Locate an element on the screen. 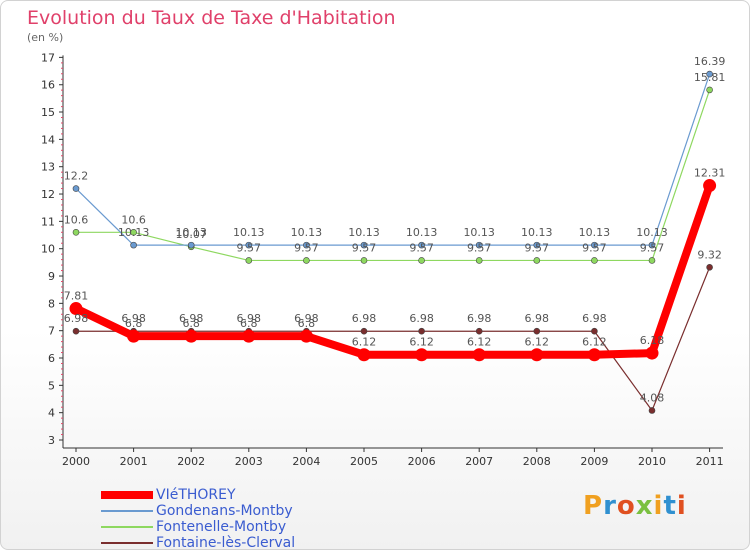 Image resolution: width=750 pixels, height=550 pixels. logo-letter: o is located at coordinates (626, 506).